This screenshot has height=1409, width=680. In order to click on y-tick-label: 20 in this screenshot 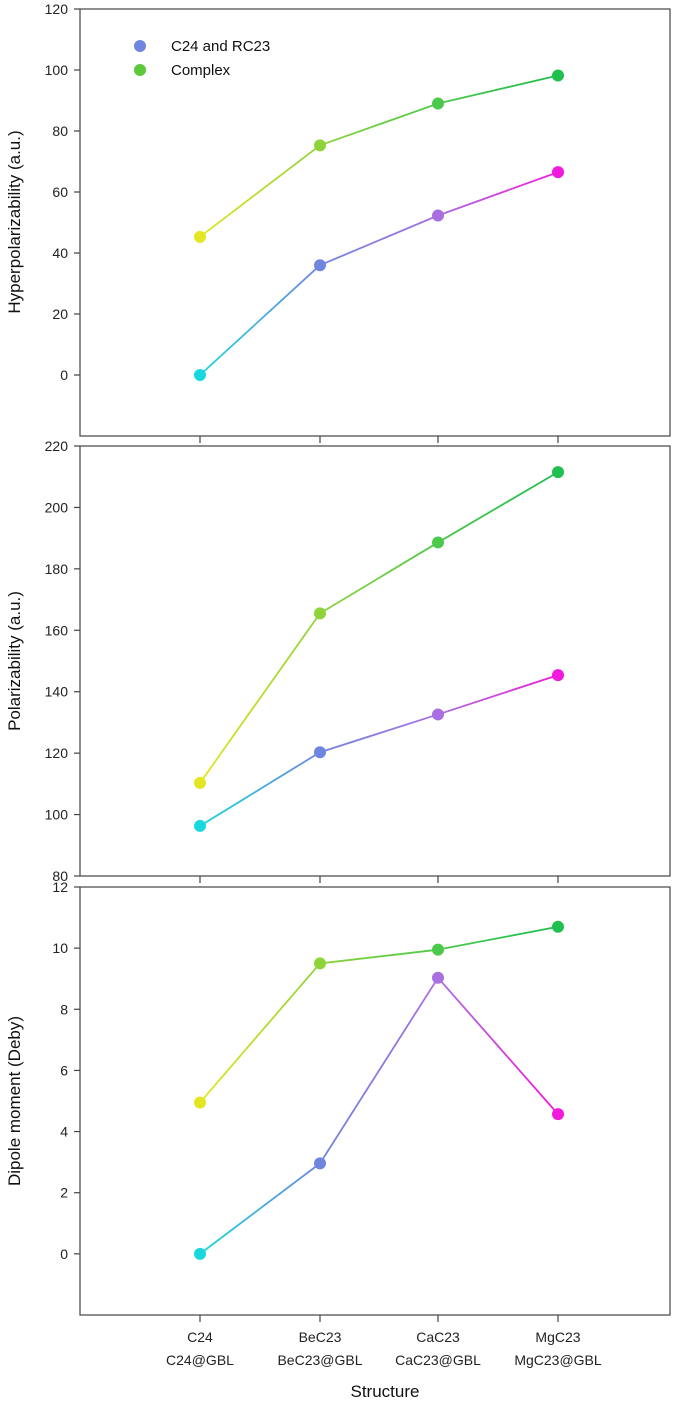, I will do `click(60, 314)`.